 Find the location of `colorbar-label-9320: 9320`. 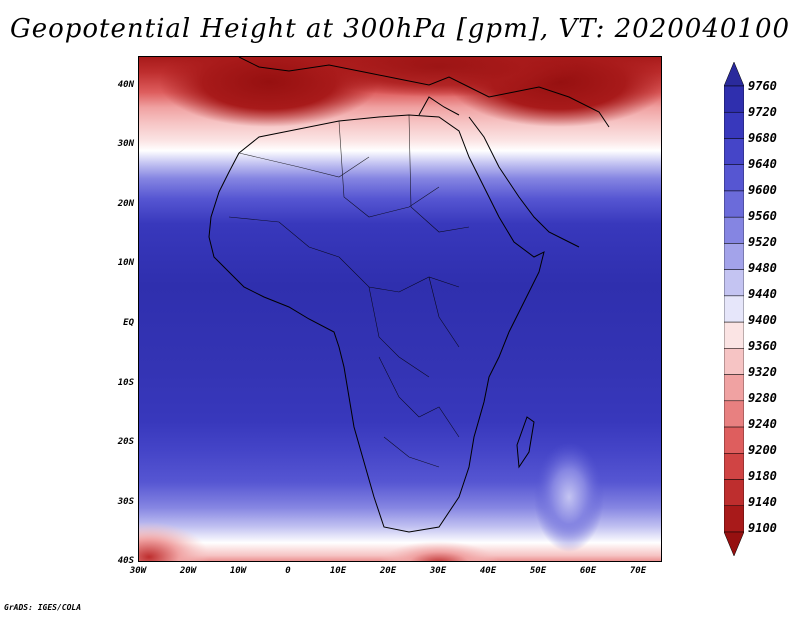

colorbar-label-9320: 9320 is located at coordinates (762, 372).